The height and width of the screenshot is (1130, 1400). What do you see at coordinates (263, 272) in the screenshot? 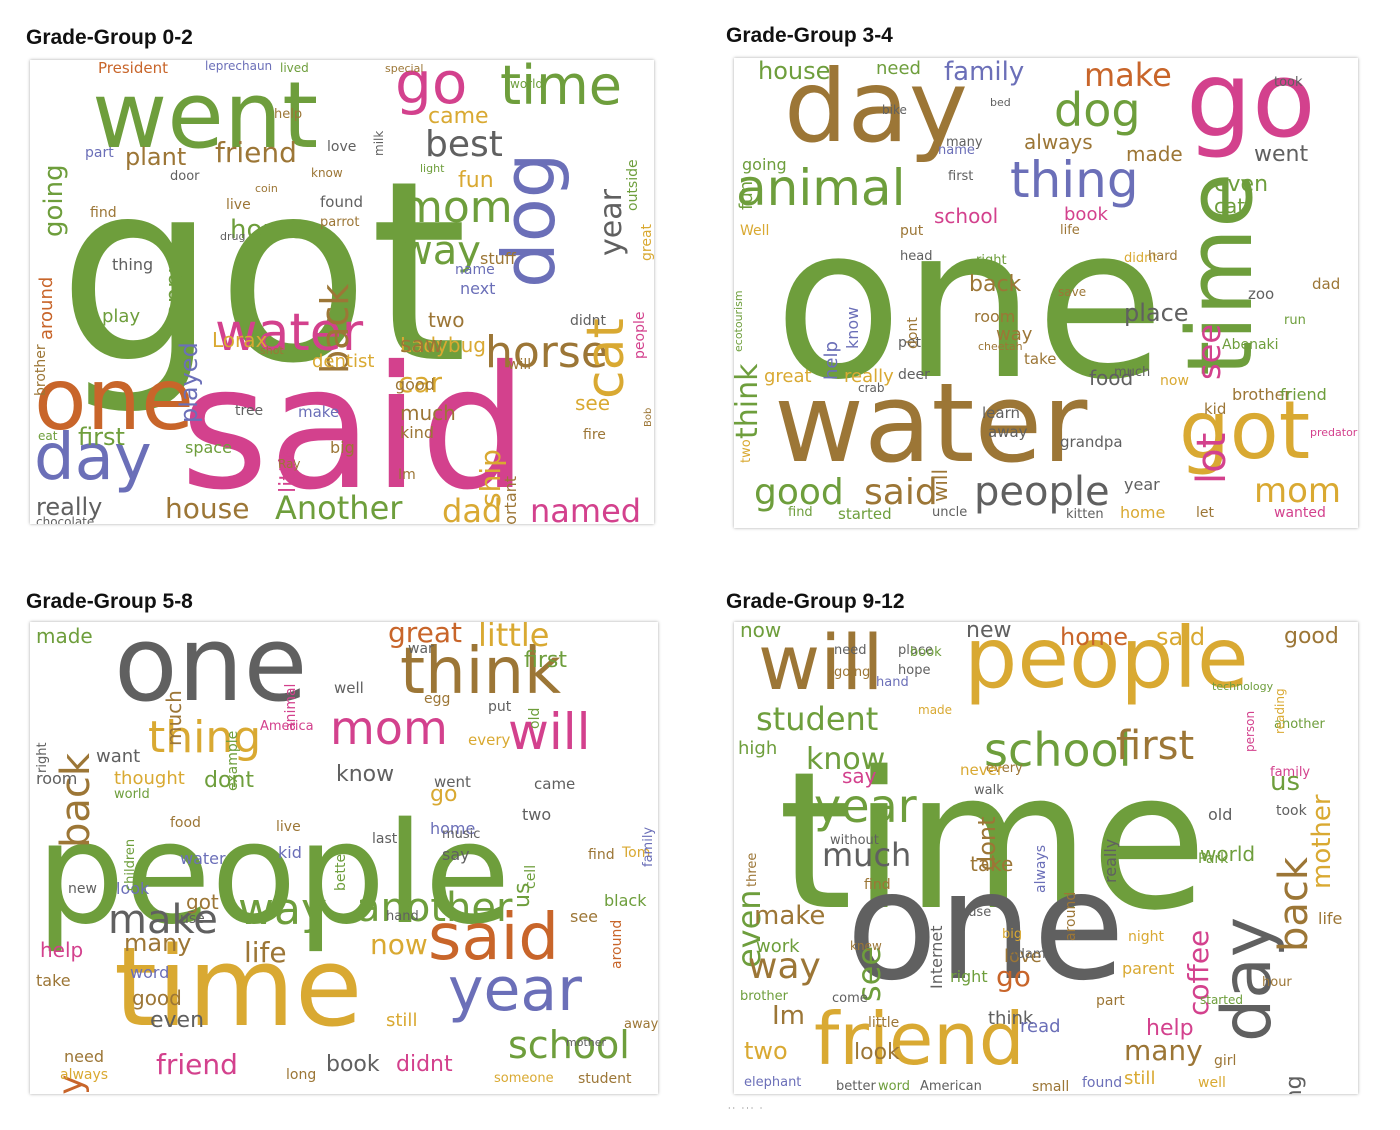
I see `cloud-word: got` at bounding box center [263, 272].